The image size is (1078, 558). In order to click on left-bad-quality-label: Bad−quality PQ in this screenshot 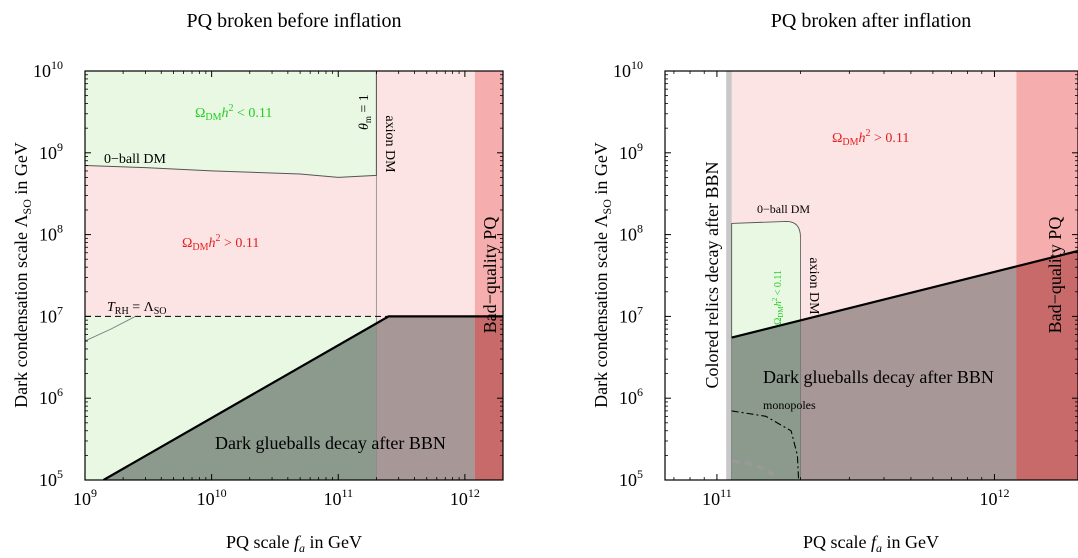, I will do `click(490, 275)`.